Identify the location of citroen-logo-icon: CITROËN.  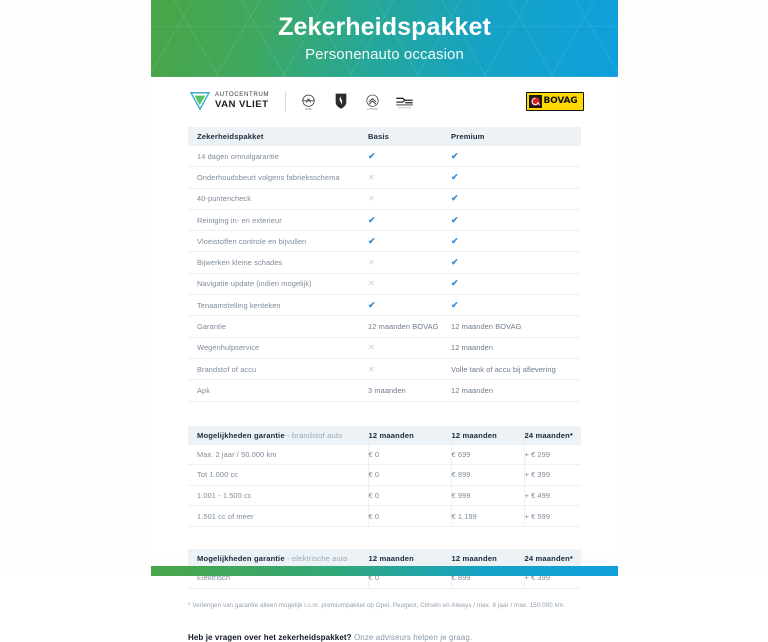
(372, 101).